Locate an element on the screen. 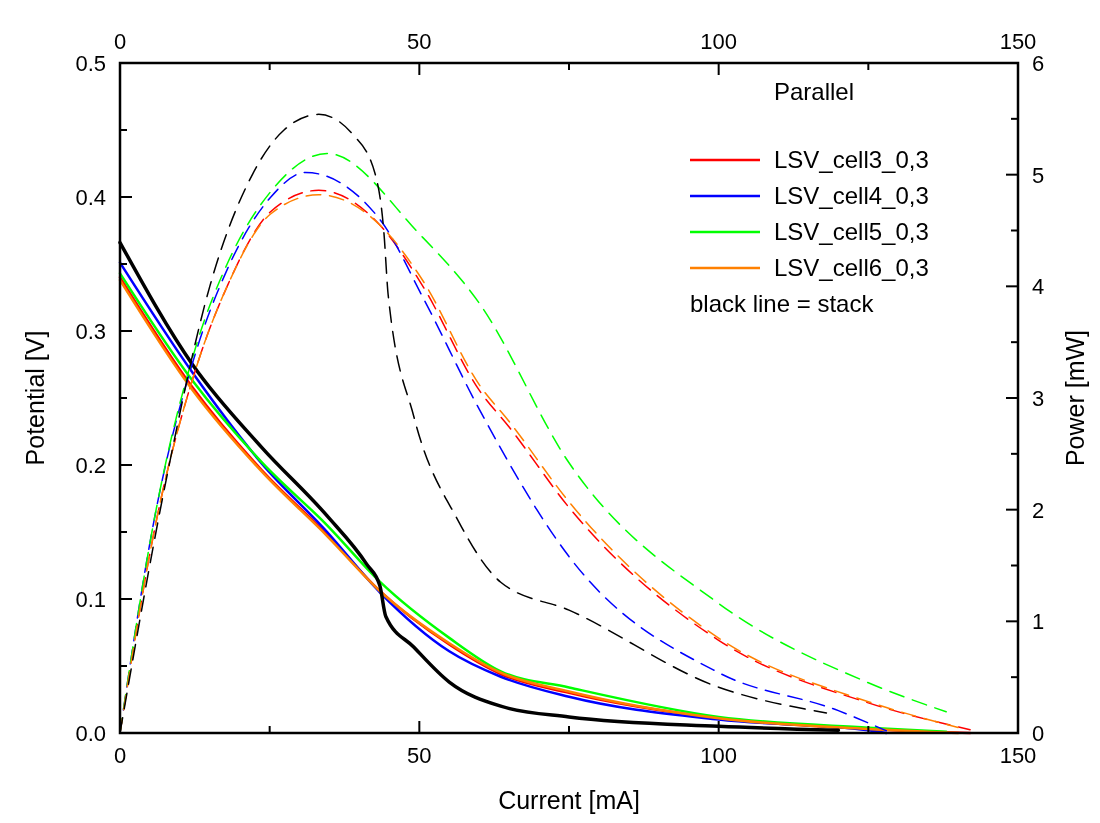 This screenshot has height=823, width=1100. y2-tick-label: 4 is located at coordinates (1038, 287).